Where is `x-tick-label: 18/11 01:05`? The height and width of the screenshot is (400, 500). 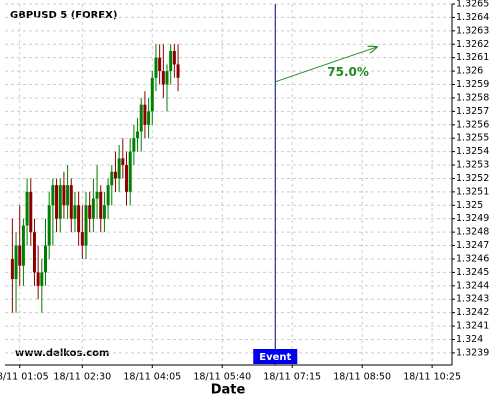
x-tick-label: 18/11 01:05 is located at coordinates (24, 377).